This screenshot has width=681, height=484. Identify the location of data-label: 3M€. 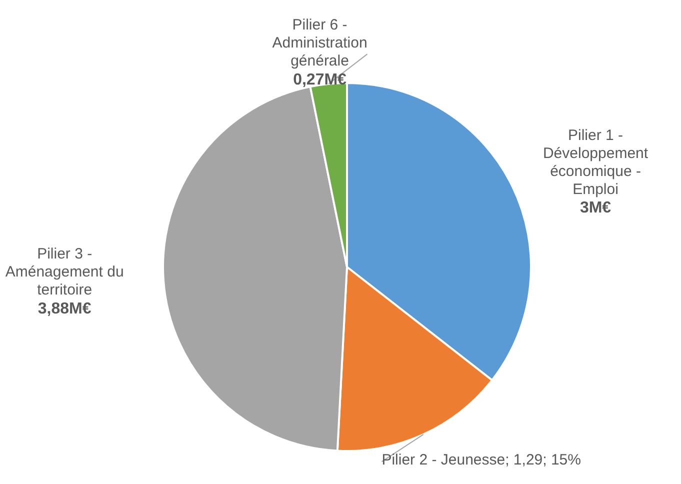
(596, 208).